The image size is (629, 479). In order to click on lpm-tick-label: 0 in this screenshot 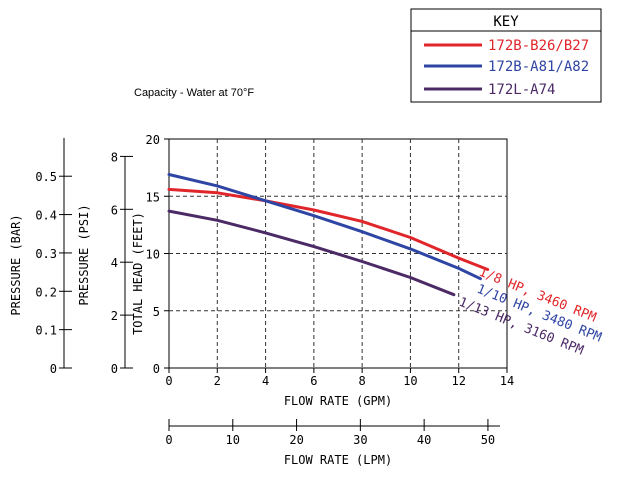, I will do `click(168, 440)`.